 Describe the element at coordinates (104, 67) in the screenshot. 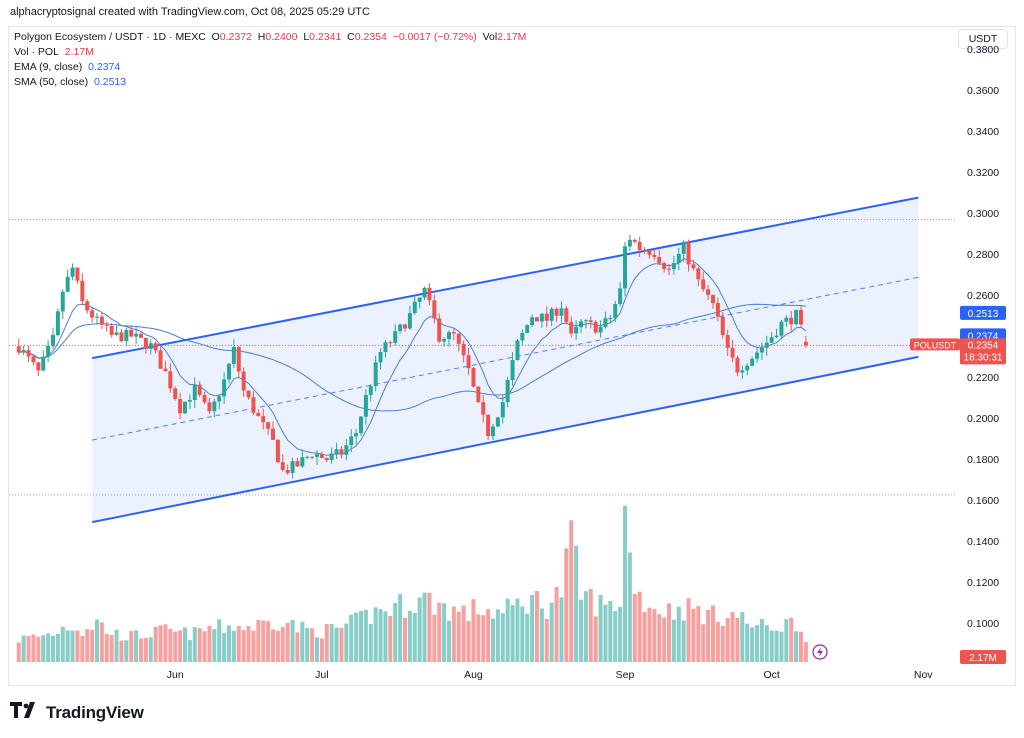

I see `ema-value: 0.2374` at that location.